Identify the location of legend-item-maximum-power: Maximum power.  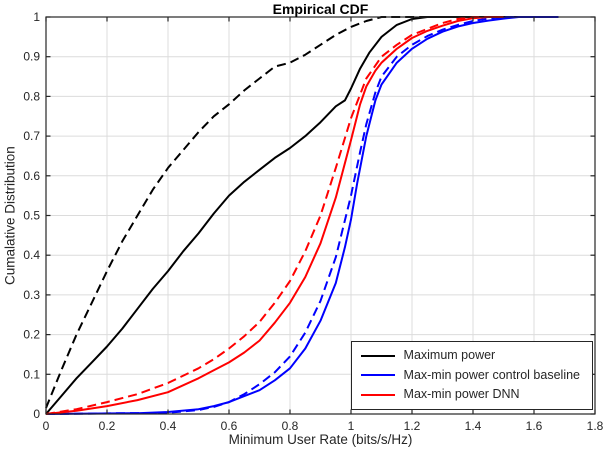
(470, 355).